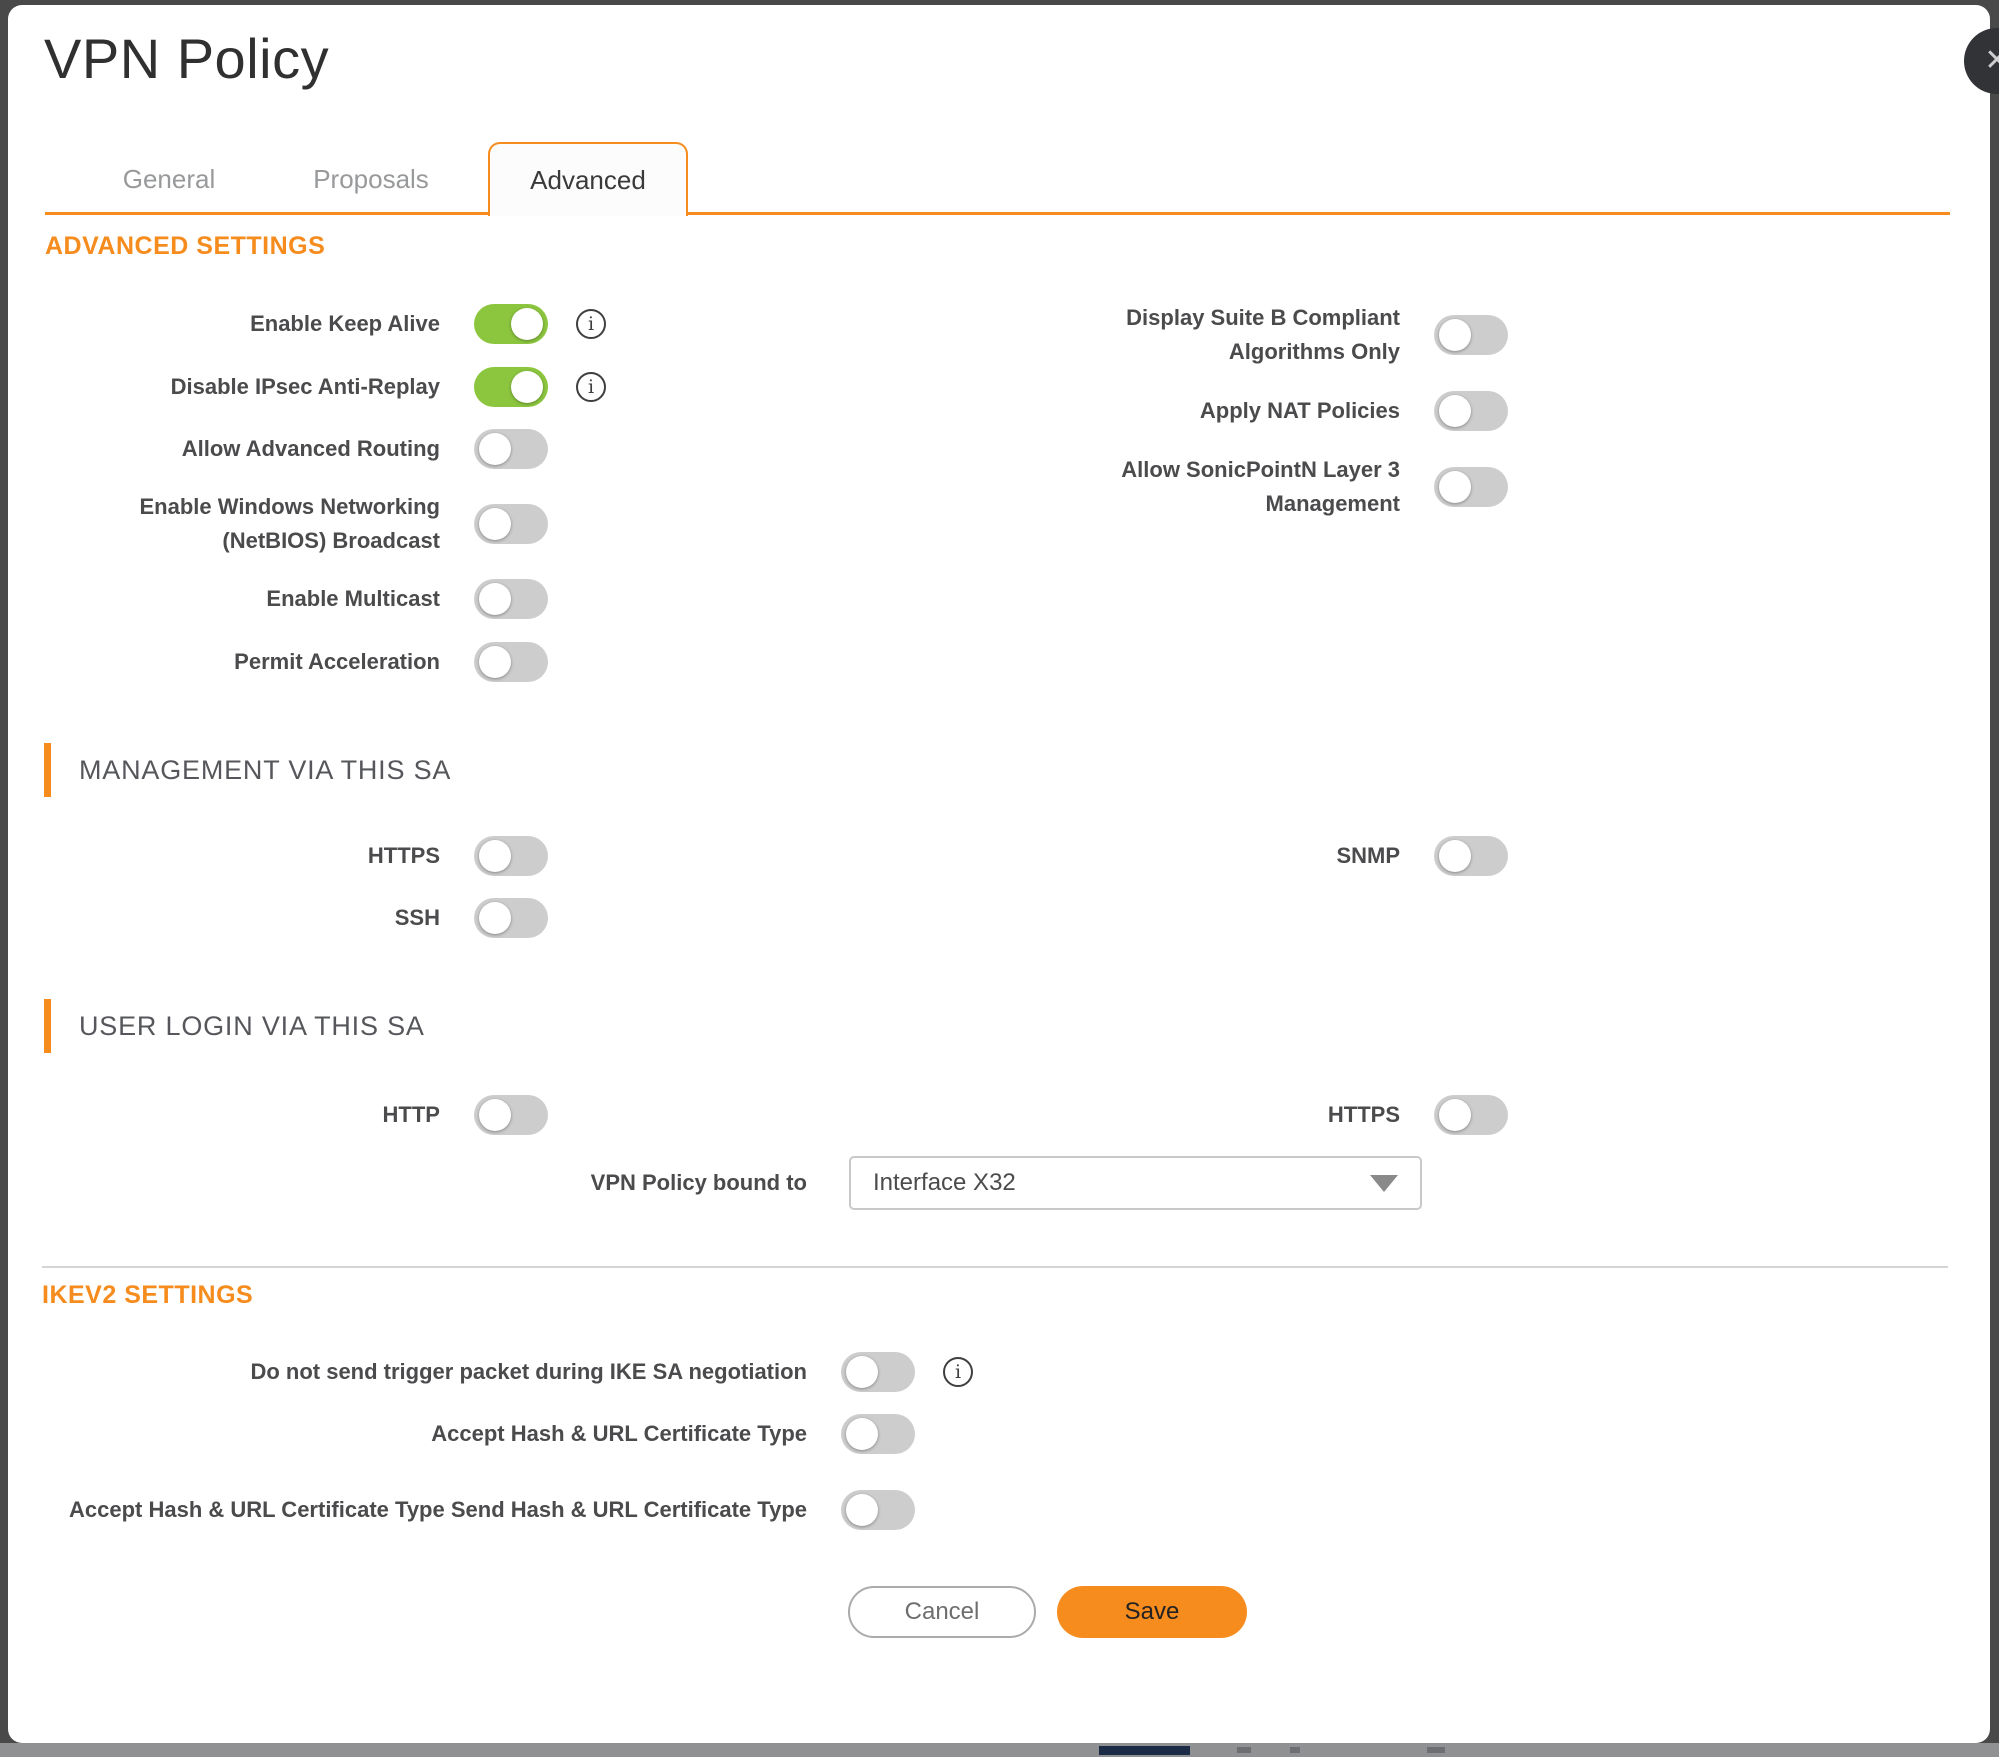  I want to click on setting-row: Enable Multicast, so click(296, 599).